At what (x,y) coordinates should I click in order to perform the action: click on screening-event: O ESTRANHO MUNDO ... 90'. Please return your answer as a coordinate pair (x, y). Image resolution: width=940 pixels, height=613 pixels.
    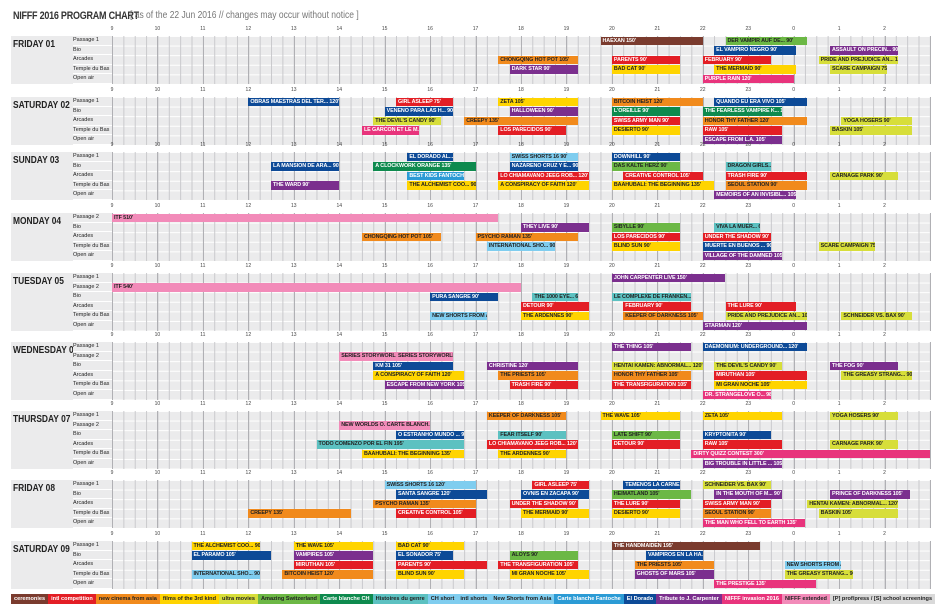
    Looking at the image, I should click on (430, 435).